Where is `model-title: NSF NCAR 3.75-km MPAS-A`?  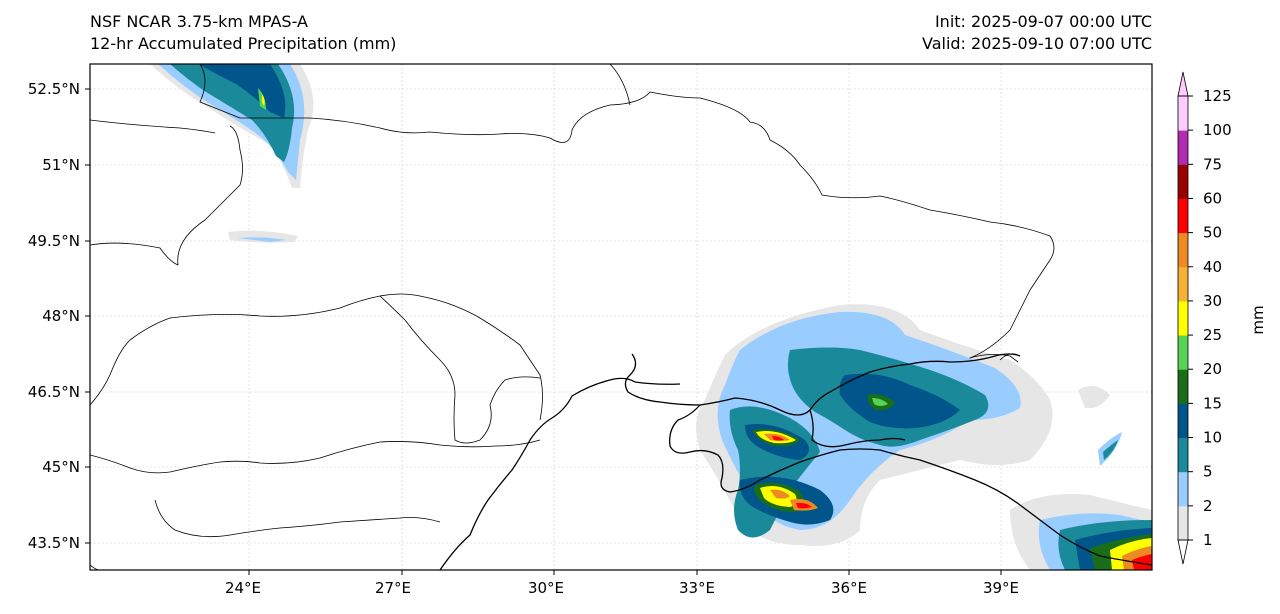 model-title: NSF NCAR 3.75-km MPAS-A is located at coordinates (199, 21).